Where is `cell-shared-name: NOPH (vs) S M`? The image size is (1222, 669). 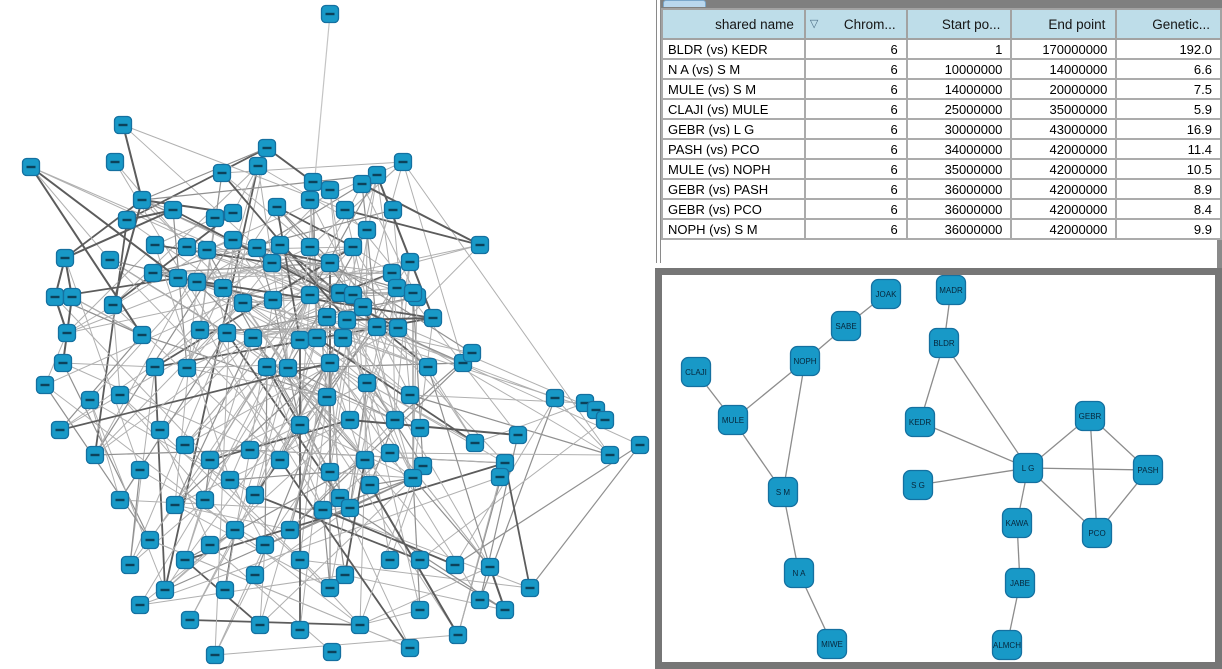
cell-shared-name: NOPH (vs) S M is located at coordinates (733, 229).